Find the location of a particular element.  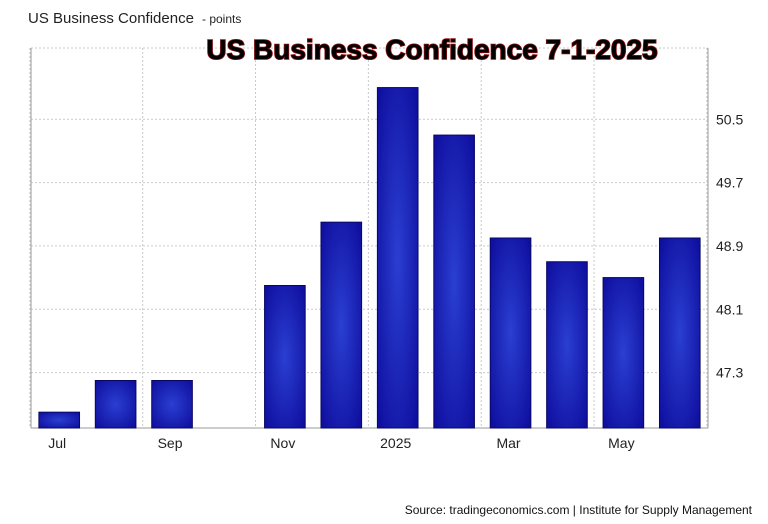

y-tick-label: 48.9 is located at coordinates (729, 246).